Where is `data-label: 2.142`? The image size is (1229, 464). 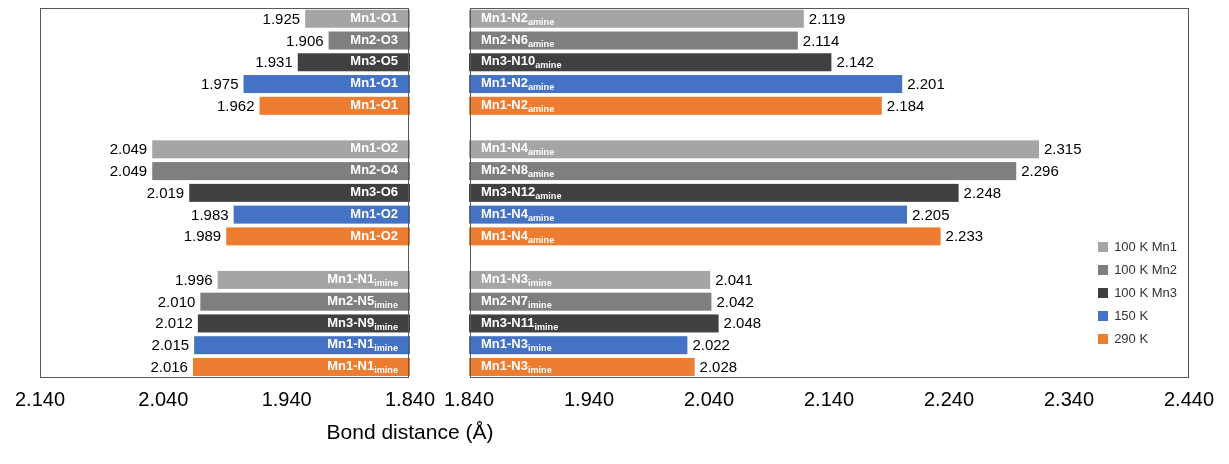 data-label: 2.142 is located at coordinates (855, 62).